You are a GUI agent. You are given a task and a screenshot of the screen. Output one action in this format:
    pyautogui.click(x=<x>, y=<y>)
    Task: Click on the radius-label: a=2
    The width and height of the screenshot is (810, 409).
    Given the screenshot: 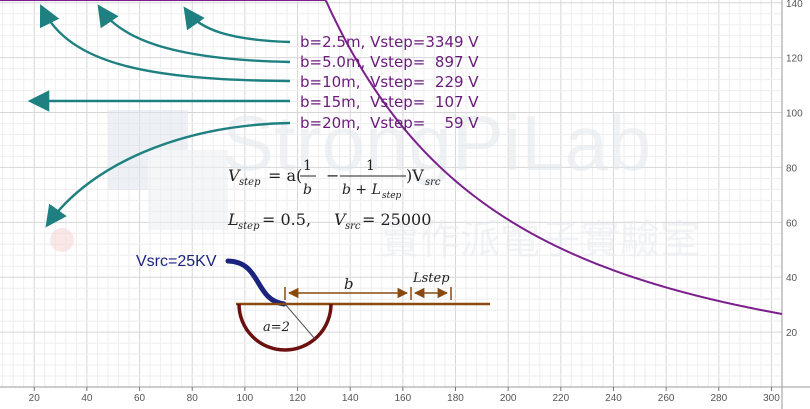 What is the action you would take?
    pyautogui.click(x=276, y=327)
    